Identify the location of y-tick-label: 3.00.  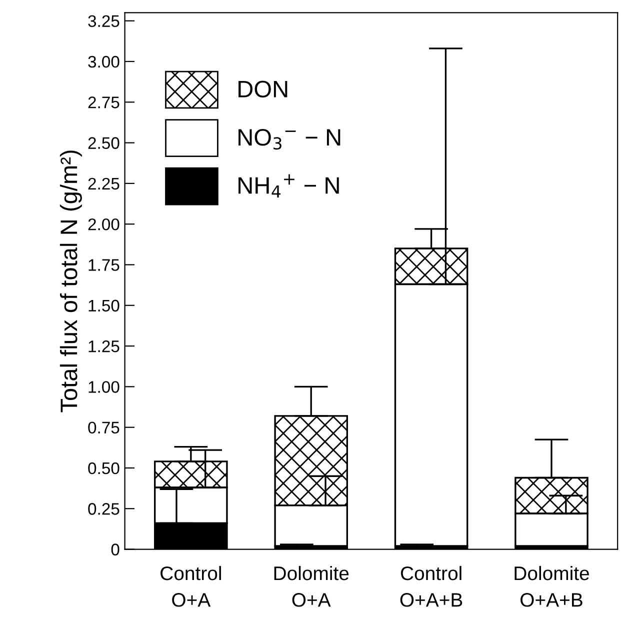
(104, 62).